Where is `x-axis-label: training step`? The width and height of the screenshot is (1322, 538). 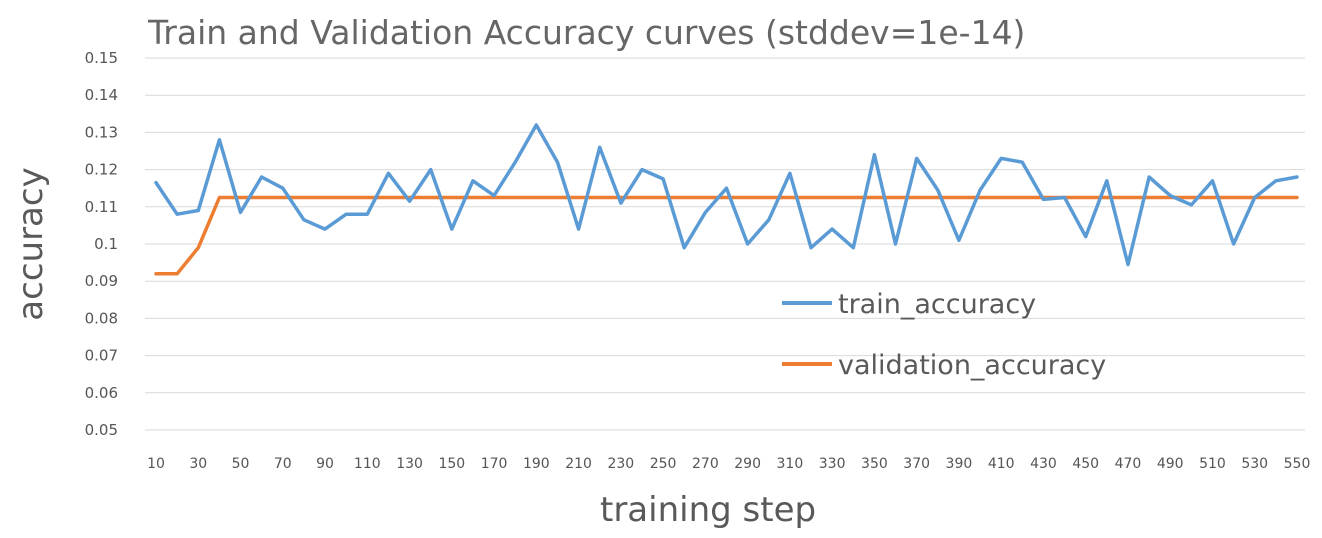 x-axis-label: training step is located at coordinates (708, 510).